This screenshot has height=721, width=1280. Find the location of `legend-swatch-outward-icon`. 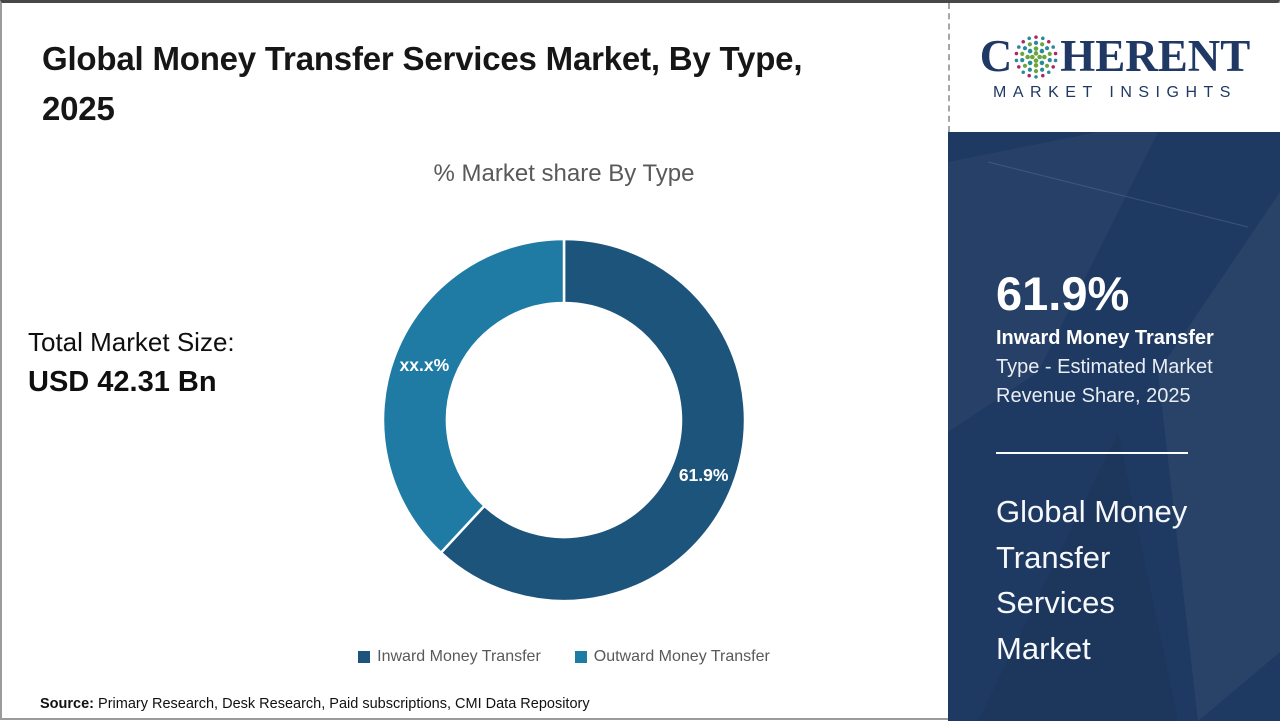

legend-swatch-outward-icon is located at coordinates (580, 657).